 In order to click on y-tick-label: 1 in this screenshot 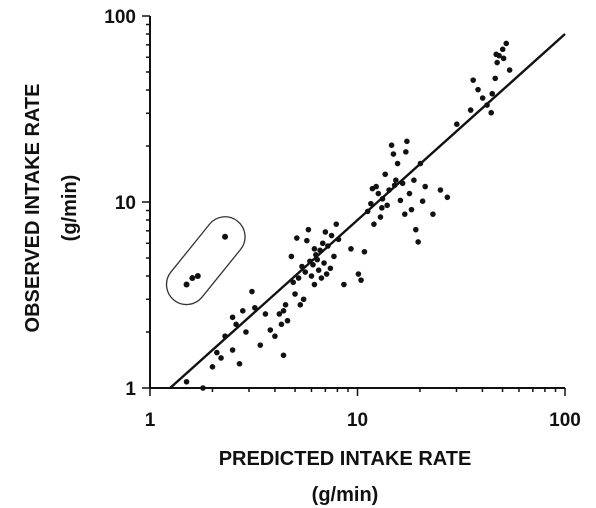, I will do `click(130, 389)`.